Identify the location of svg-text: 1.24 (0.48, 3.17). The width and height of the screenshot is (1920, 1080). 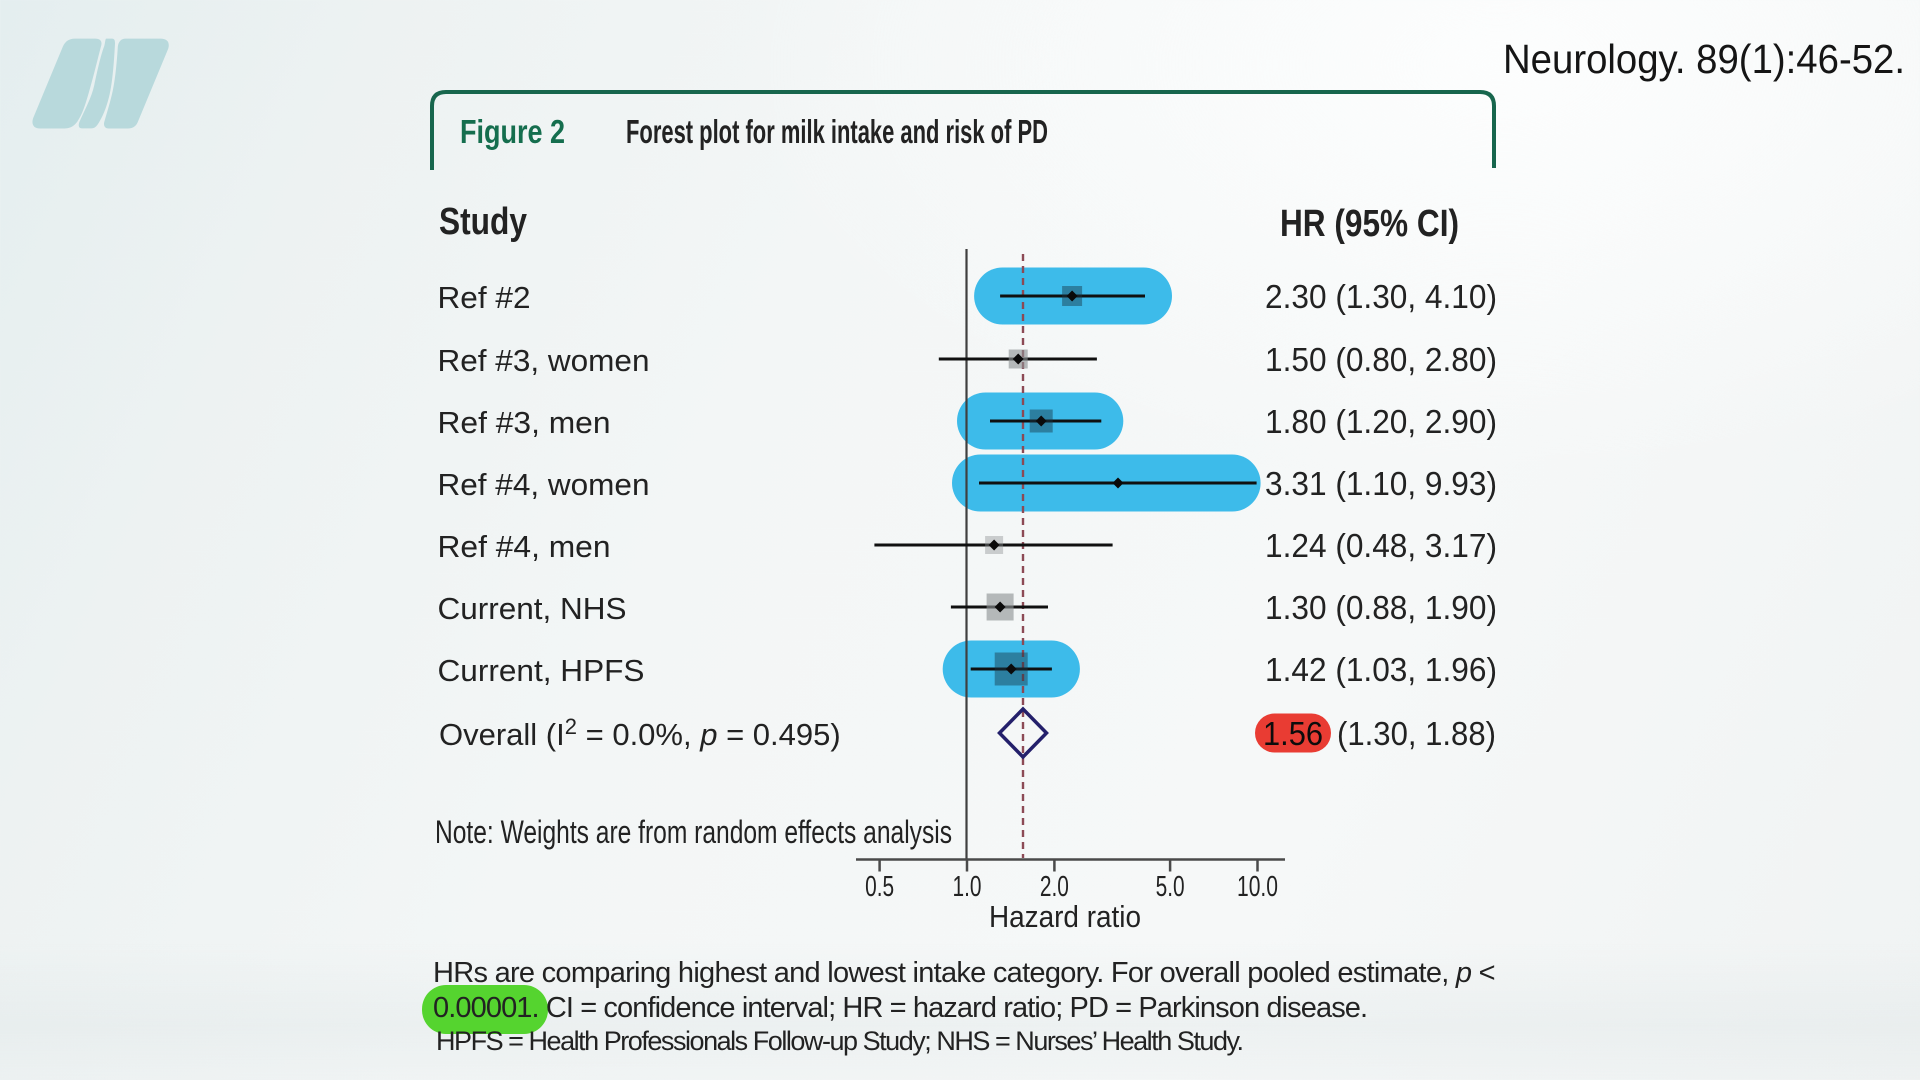
(1381, 545).